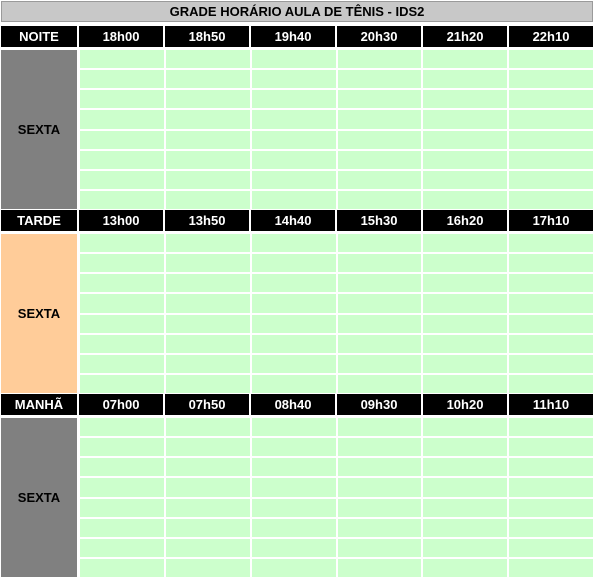 This screenshot has width=595, height=578. Describe the element at coordinates (293, 404) in the screenshot. I see `time-slot-header: 08h40` at that location.